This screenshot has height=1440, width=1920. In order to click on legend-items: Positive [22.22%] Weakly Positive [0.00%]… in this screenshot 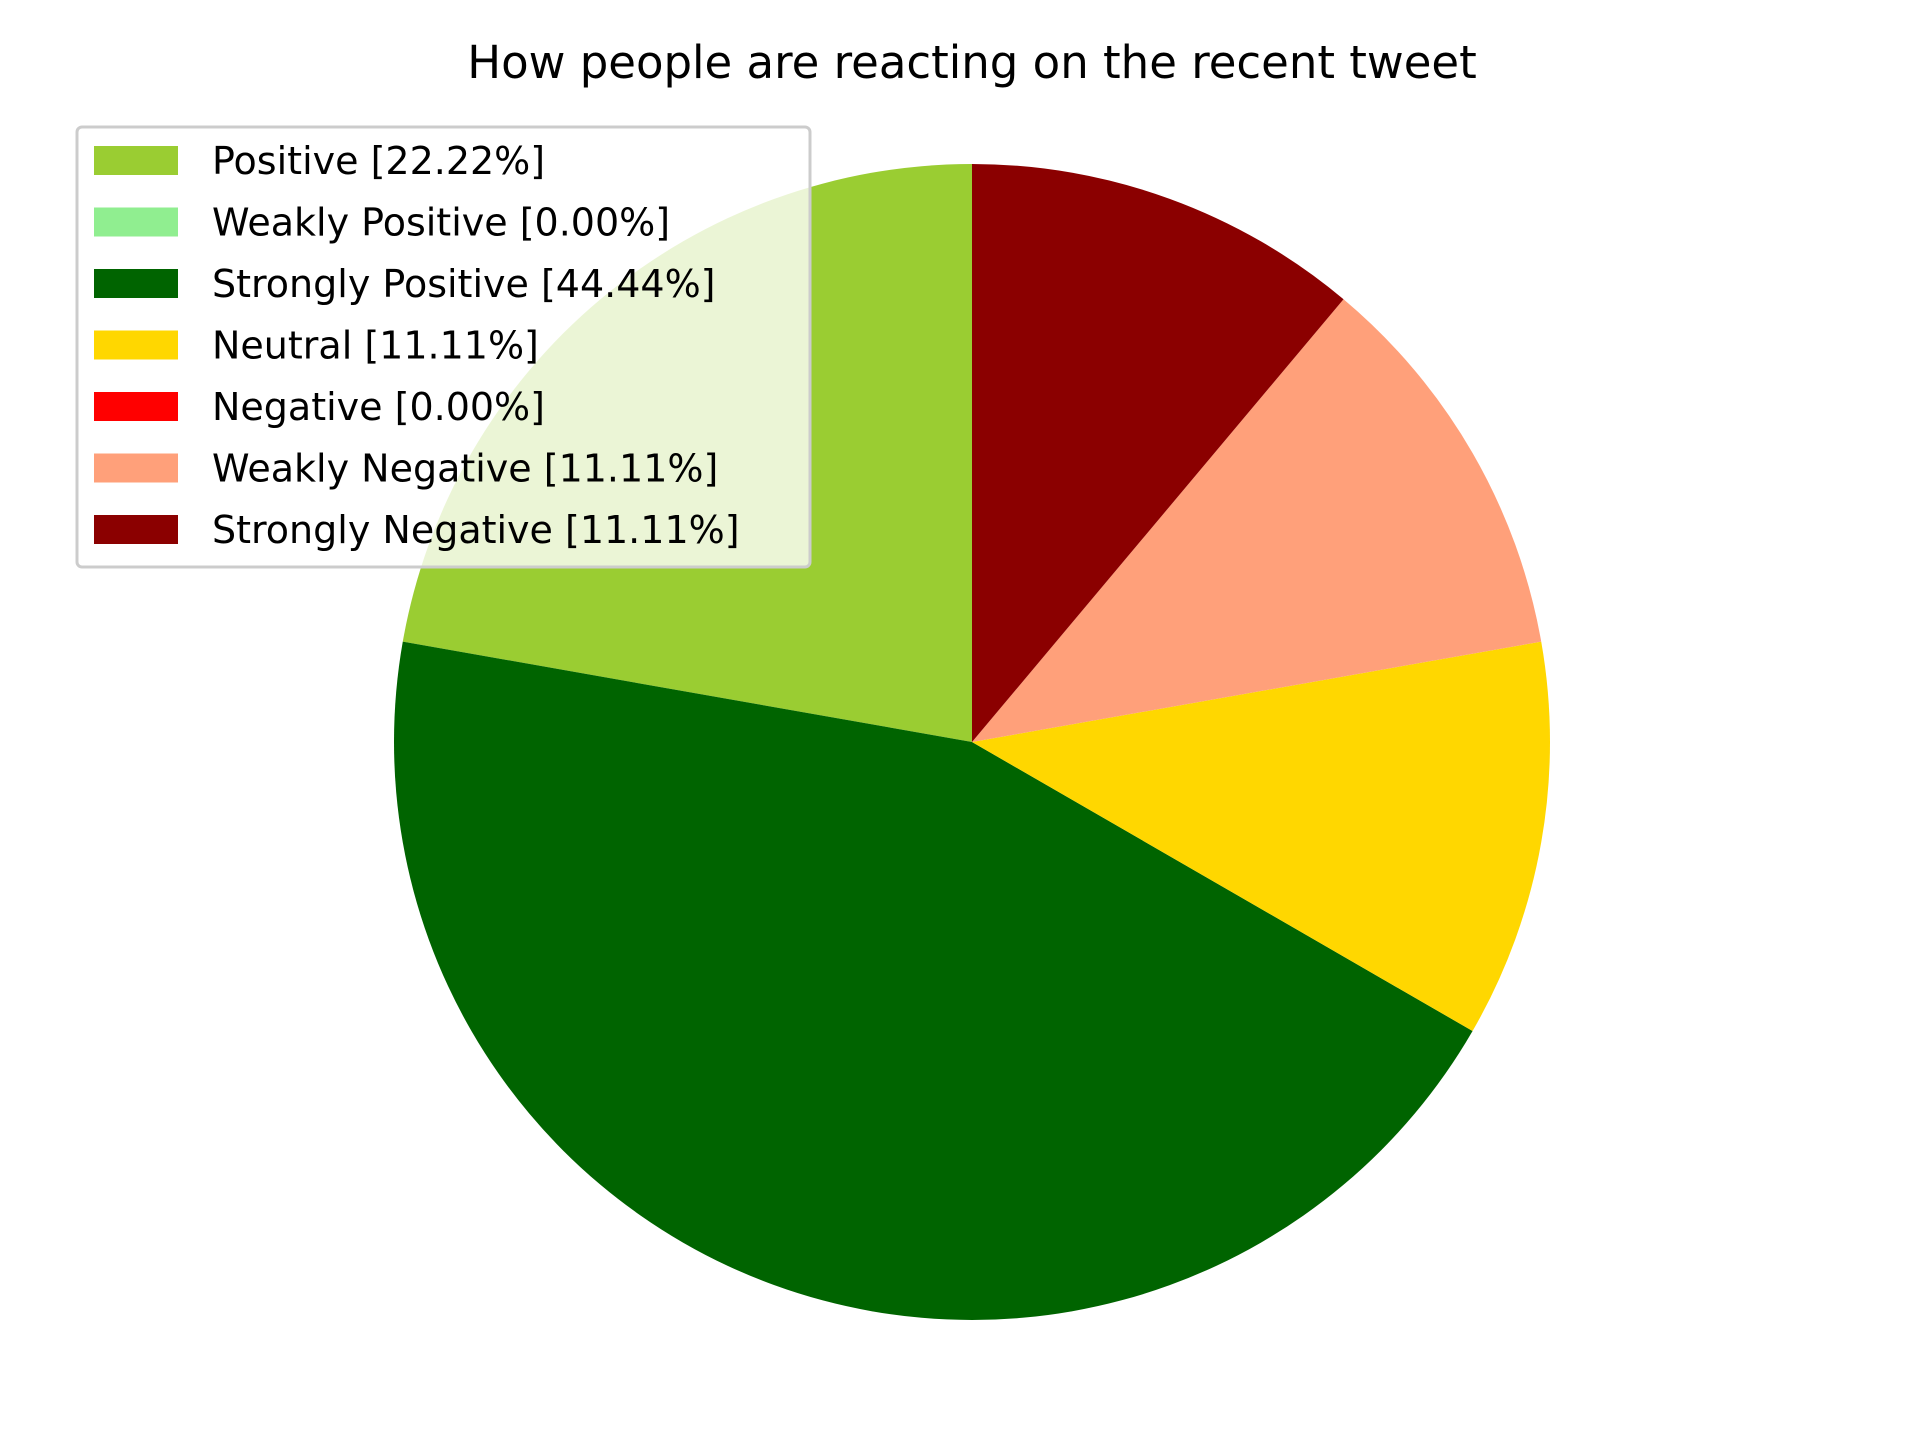, I will do `click(417, 345)`.